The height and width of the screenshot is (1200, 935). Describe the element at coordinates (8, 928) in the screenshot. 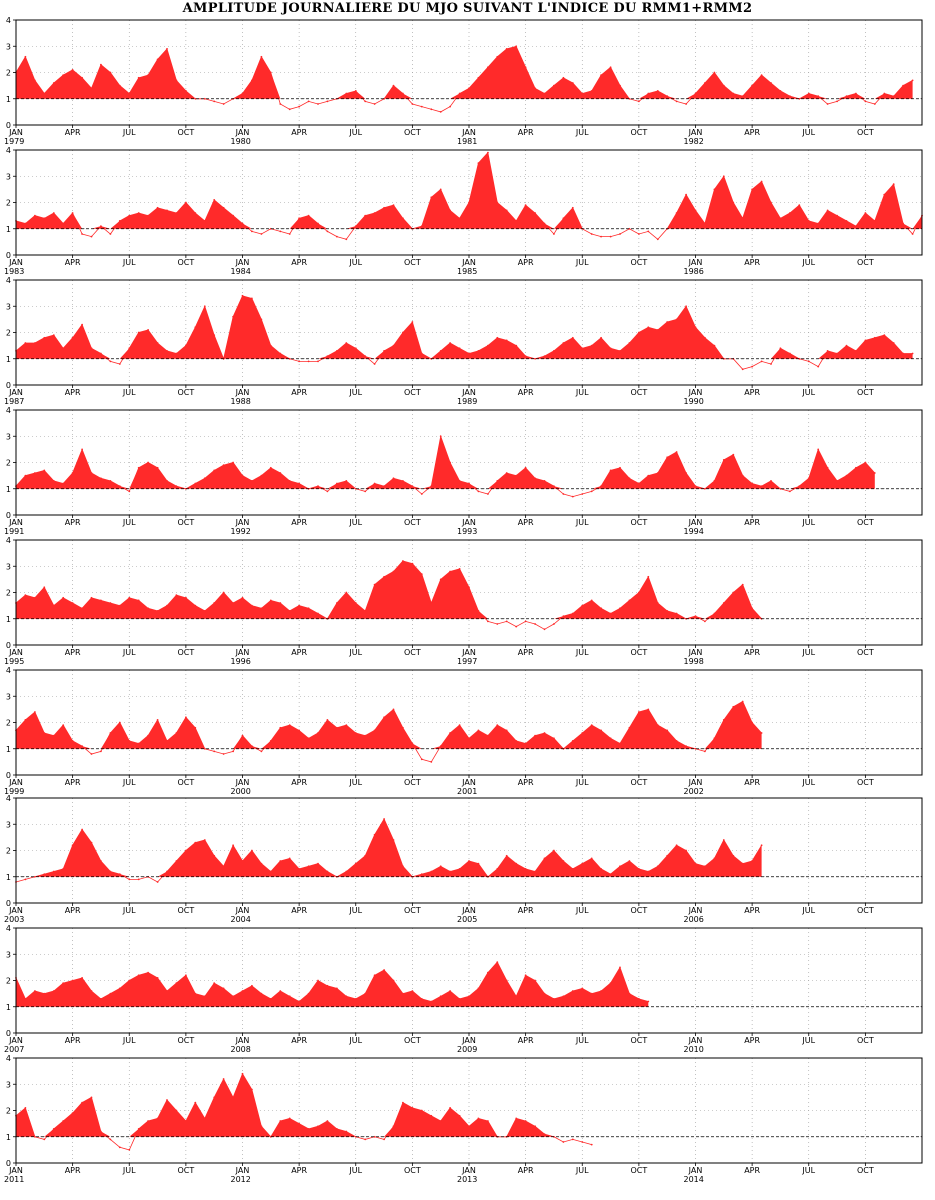

I see `y-tick-label: 4` at that location.